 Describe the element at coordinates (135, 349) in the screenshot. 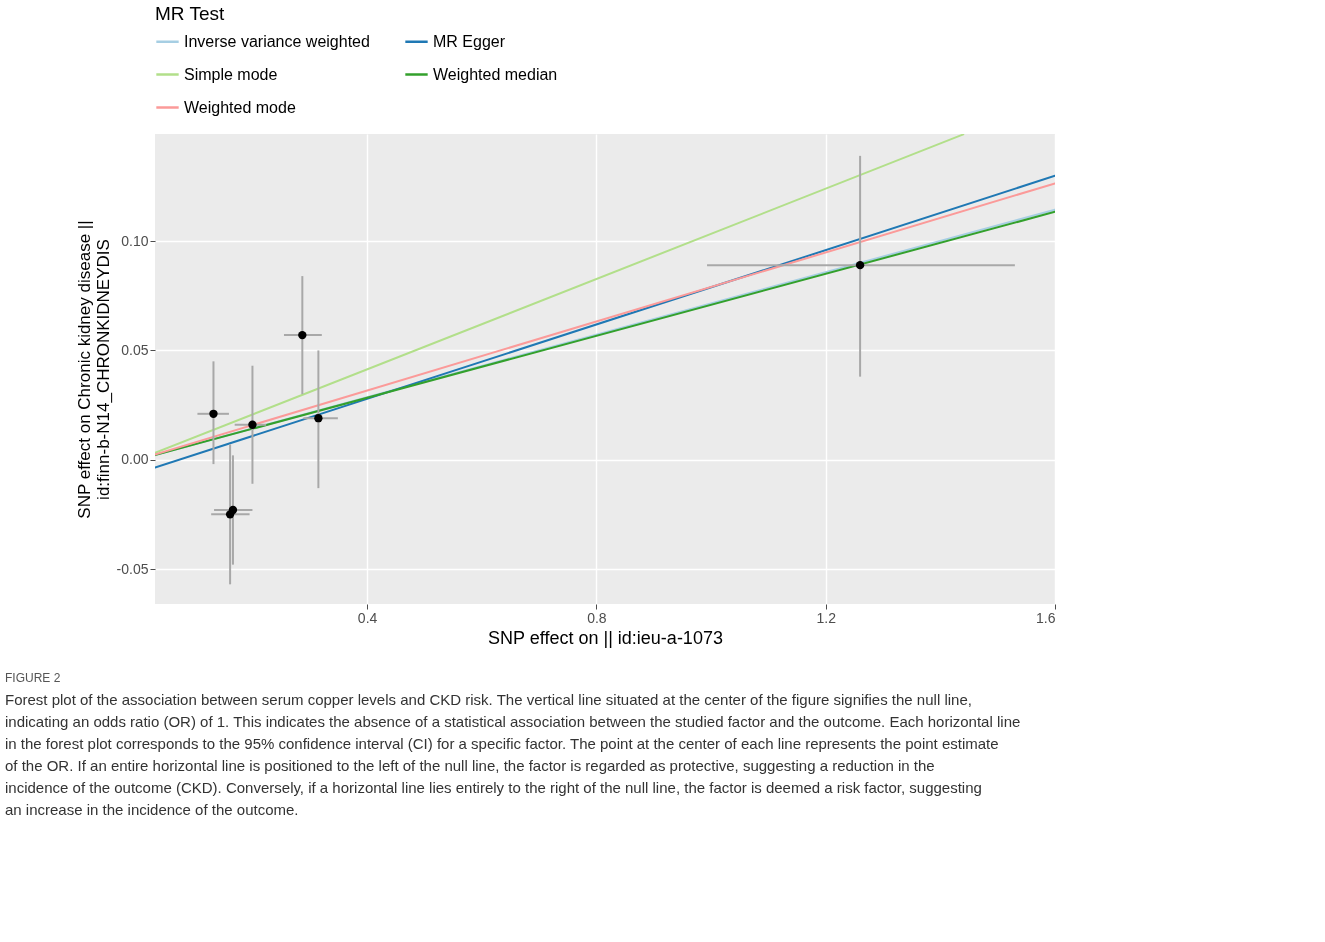

I see `y-tick-label: 0.05` at that location.